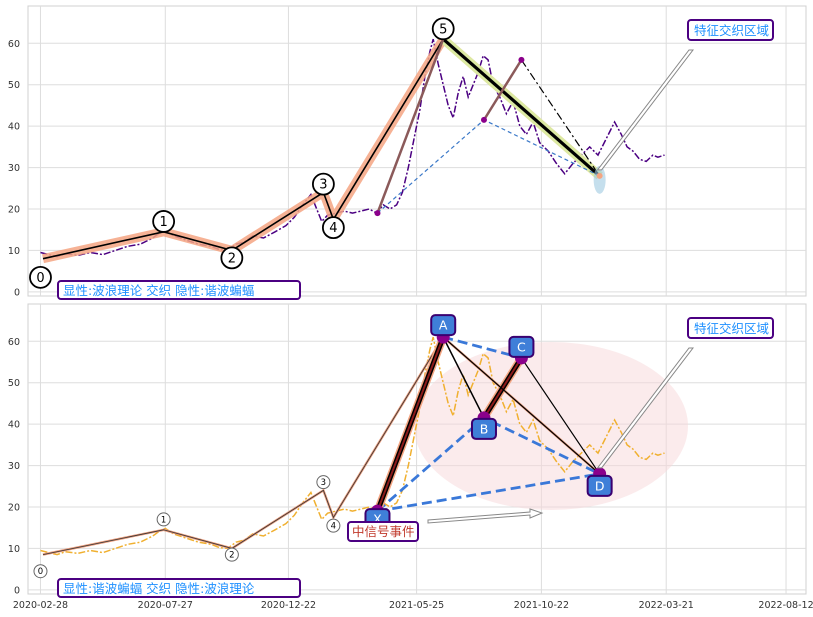 The image size is (813, 617). I want to click on cd-line, so click(560, 416).